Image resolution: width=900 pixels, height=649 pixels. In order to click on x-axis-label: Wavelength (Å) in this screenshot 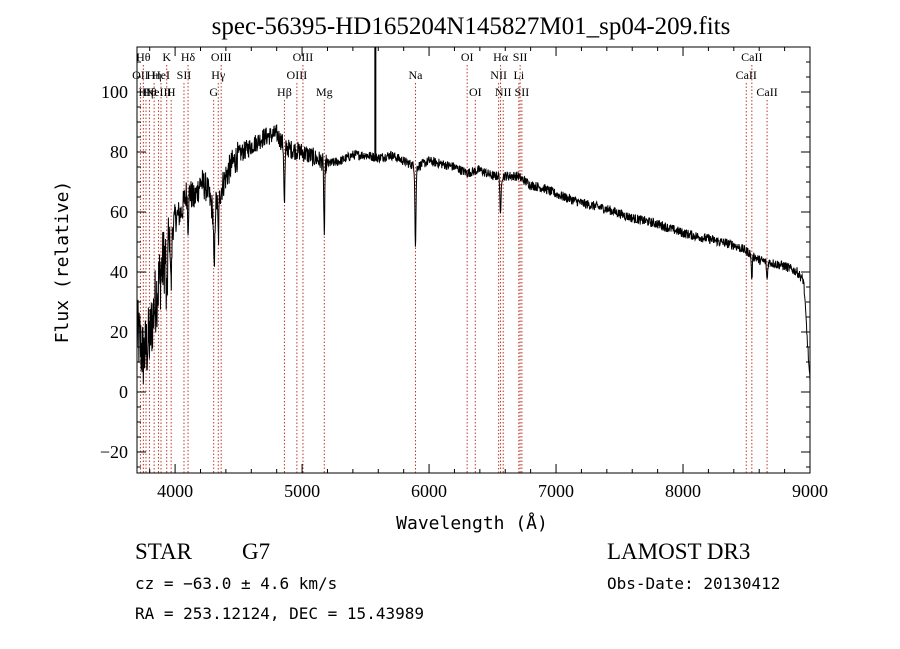, I will do `click(472, 523)`.